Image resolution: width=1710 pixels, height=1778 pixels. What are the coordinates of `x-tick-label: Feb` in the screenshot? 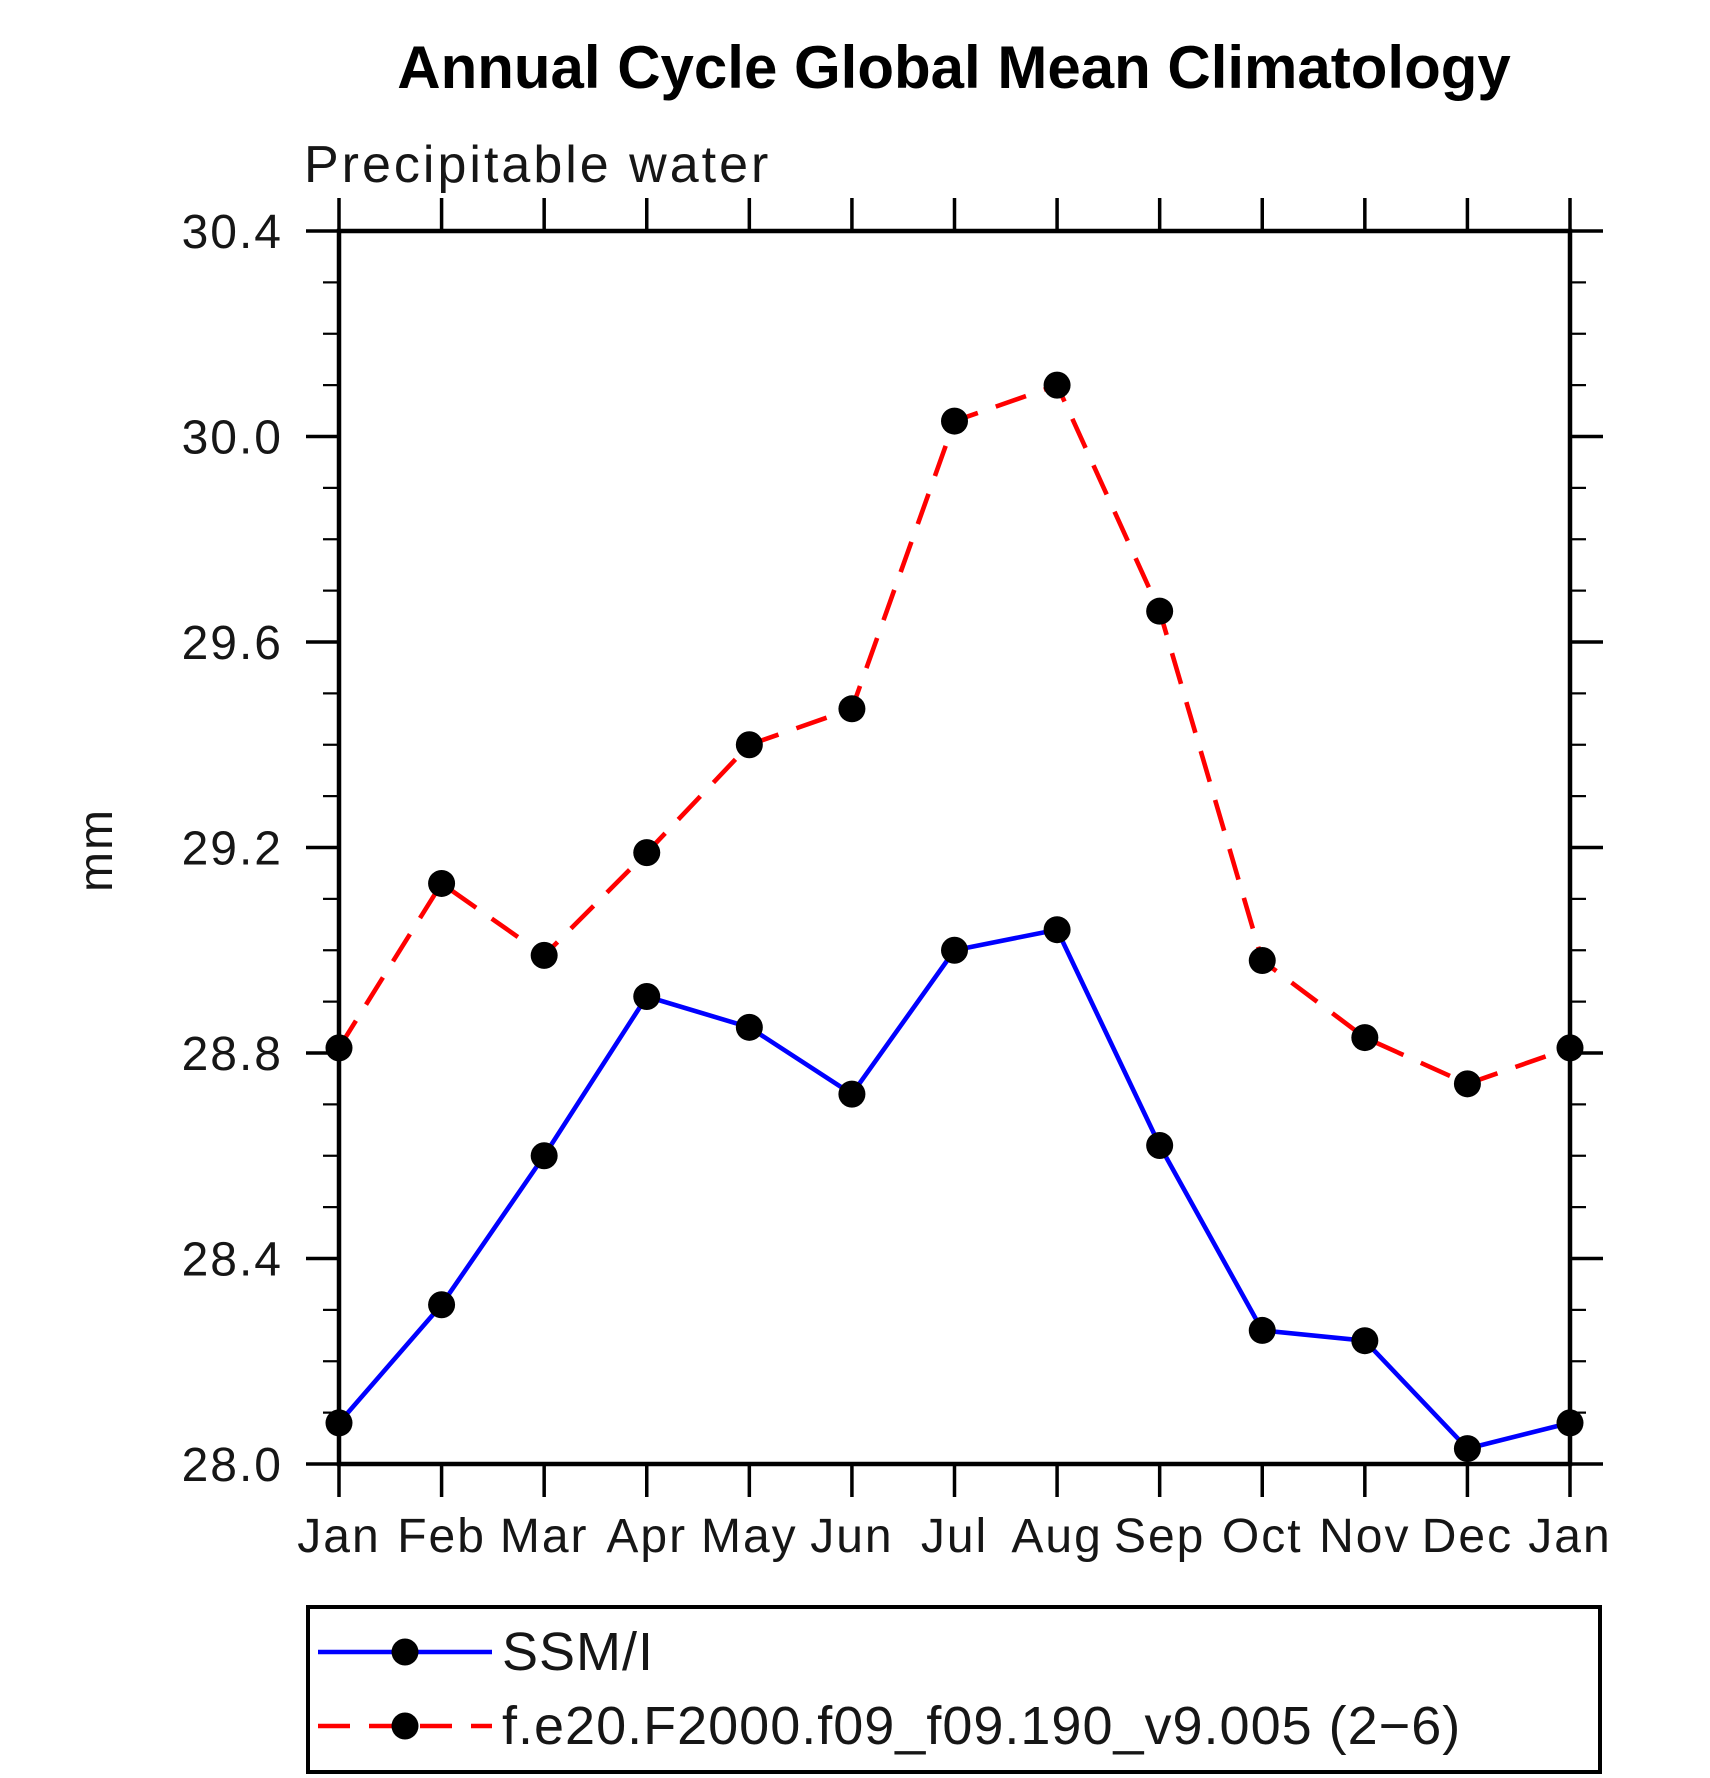 It's located at (441, 1536).